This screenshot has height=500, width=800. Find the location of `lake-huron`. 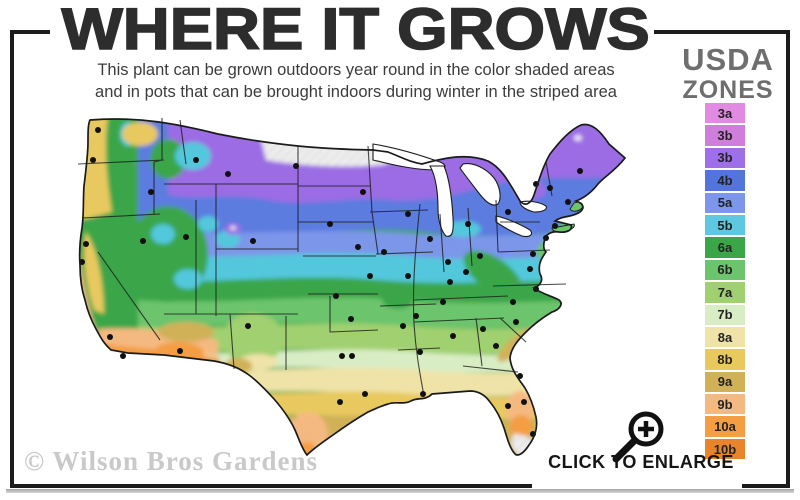

lake-huron is located at coordinates (480, 184).